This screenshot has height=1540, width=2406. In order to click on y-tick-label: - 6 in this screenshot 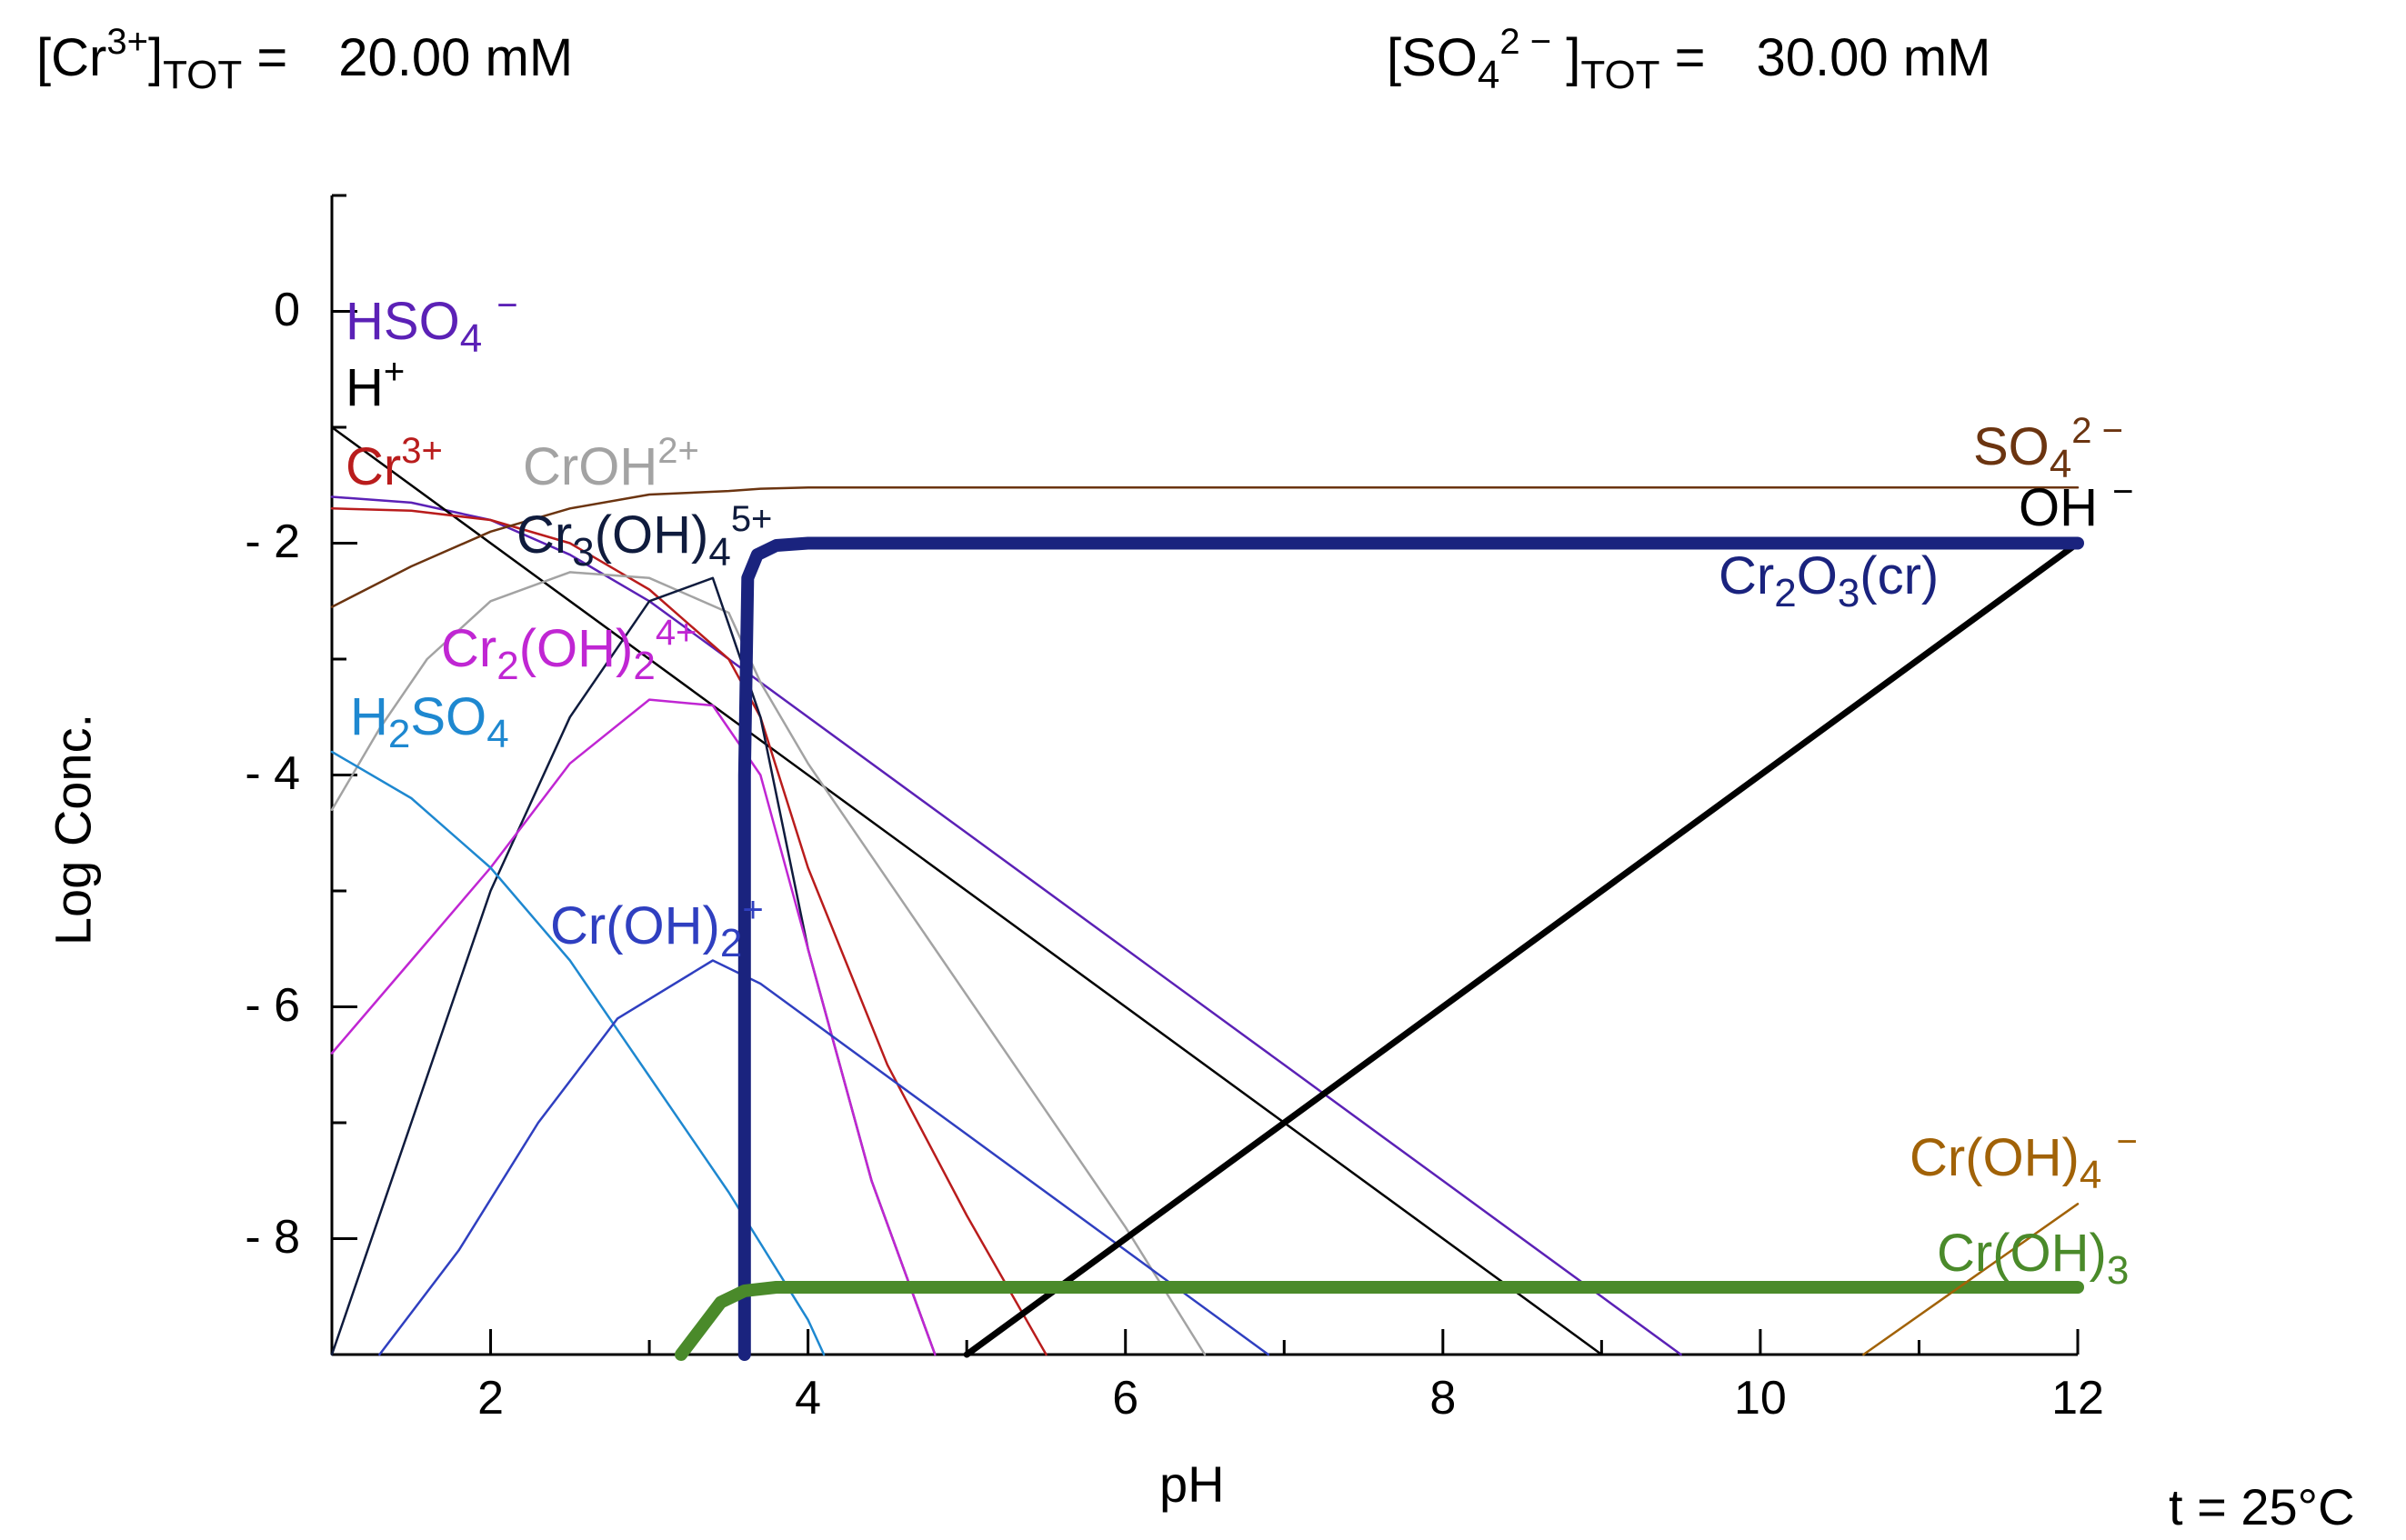, I will do `click(272, 1005)`.